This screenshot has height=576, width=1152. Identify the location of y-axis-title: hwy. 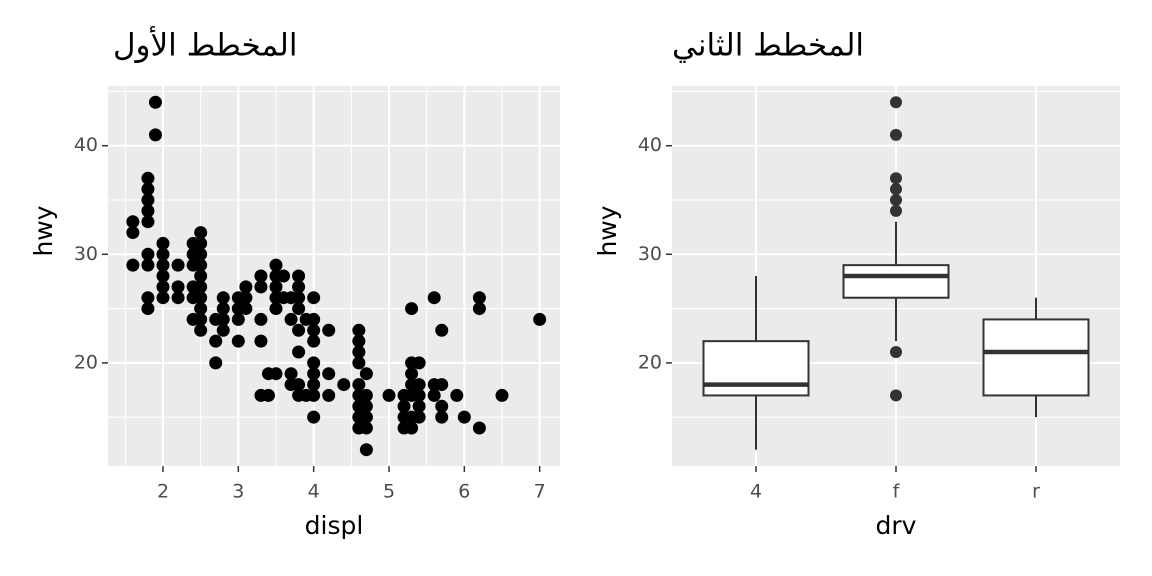
(43, 230).